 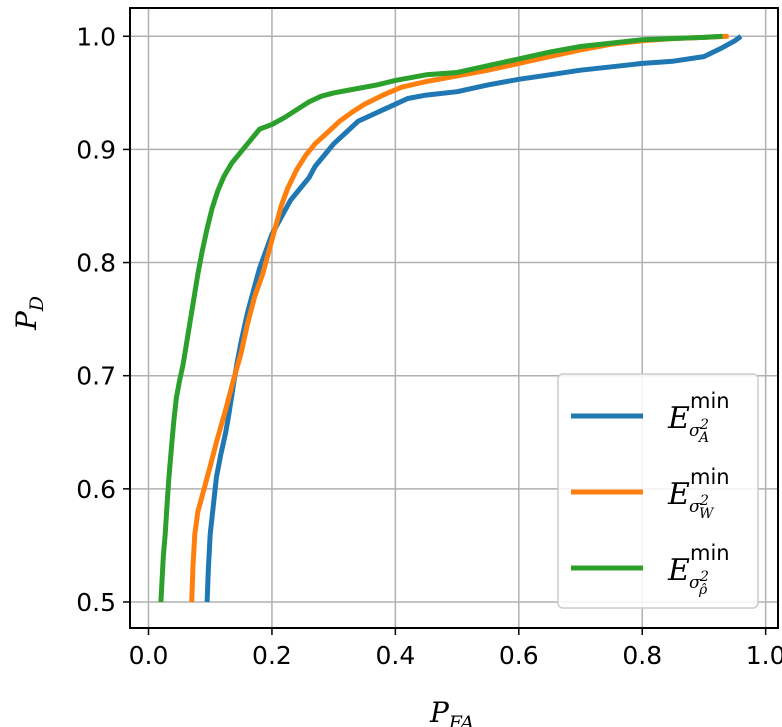 I want to click on y-axis-label-sub: D, so click(x=37, y=304).